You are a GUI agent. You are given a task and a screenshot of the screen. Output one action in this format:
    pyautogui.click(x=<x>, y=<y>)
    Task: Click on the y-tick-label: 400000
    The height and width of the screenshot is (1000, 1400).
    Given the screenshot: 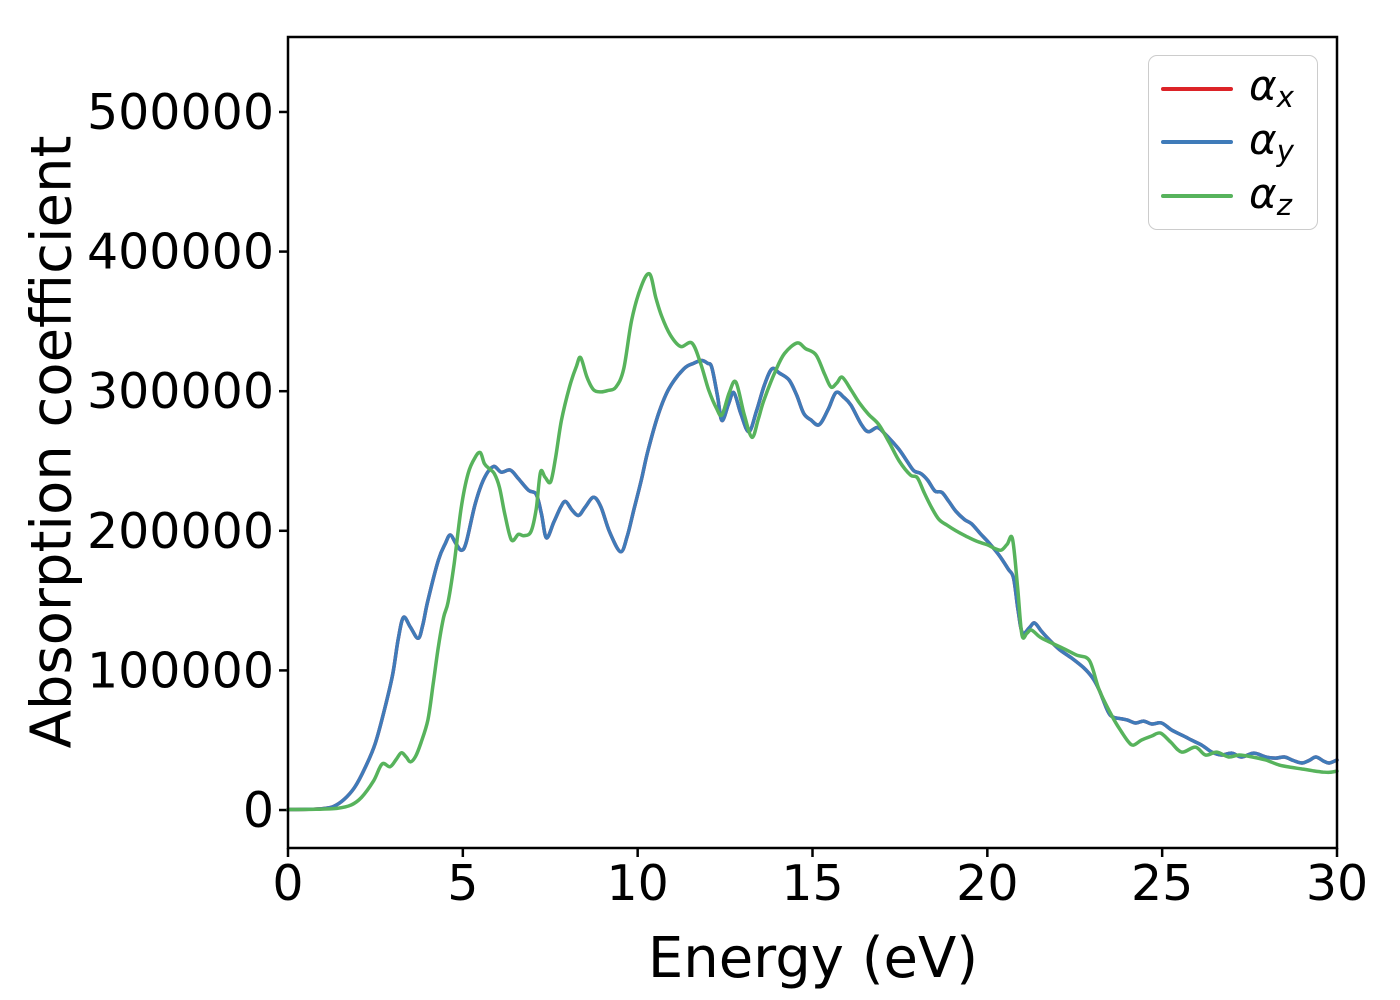 What is the action you would take?
    pyautogui.click(x=180, y=252)
    